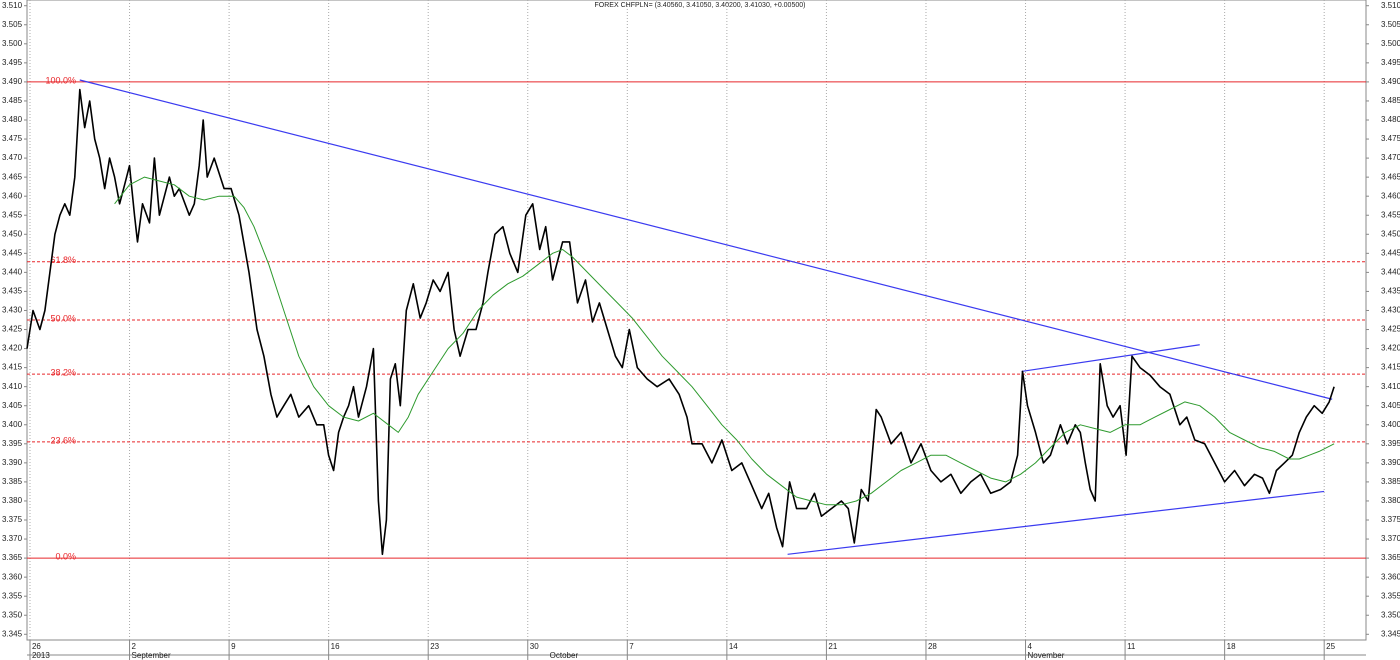 Image resolution: width=1400 pixels, height=660 pixels. Describe the element at coordinates (1390, 176) in the screenshot. I see `y-tick-label-right: 3.465` at that location.